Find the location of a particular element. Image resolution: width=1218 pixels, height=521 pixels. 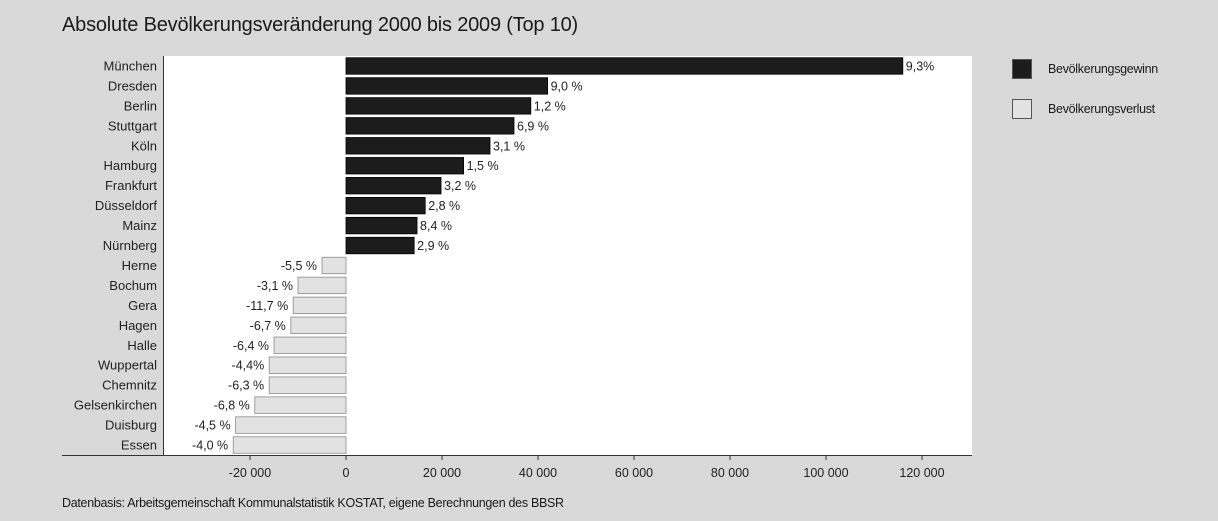

bar-herne is located at coordinates (334, 265).